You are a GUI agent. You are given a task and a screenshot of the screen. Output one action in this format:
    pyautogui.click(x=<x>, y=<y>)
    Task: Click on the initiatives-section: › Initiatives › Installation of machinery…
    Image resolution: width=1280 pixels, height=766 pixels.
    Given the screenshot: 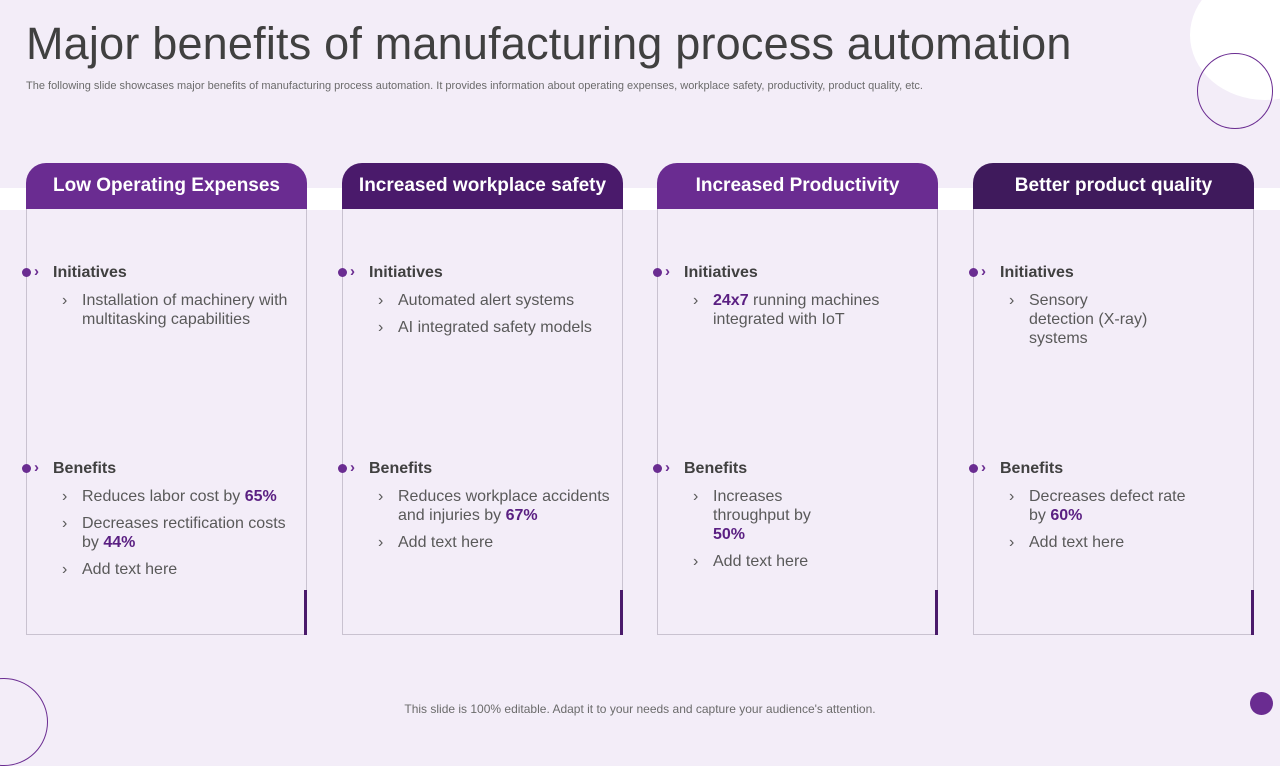 What is the action you would take?
    pyautogui.click(x=164, y=300)
    